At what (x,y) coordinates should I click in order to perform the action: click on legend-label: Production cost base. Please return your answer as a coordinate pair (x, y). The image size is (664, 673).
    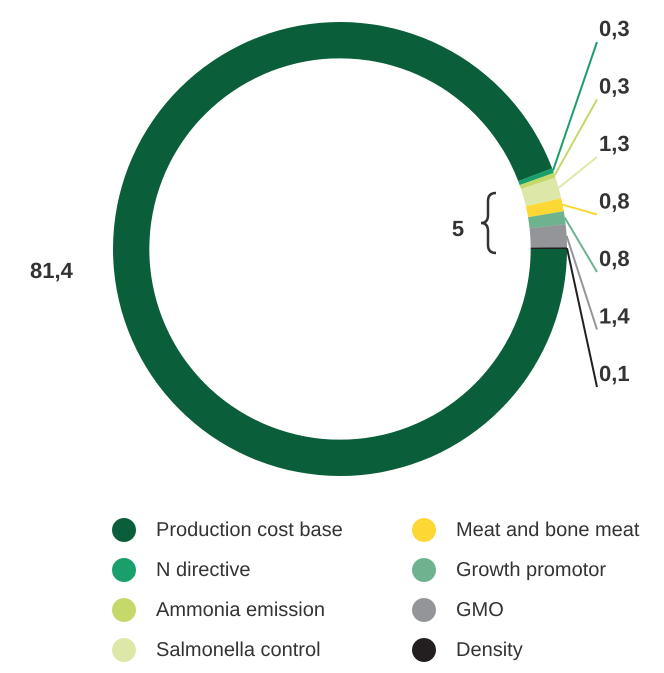
    Looking at the image, I should click on (249, 530).